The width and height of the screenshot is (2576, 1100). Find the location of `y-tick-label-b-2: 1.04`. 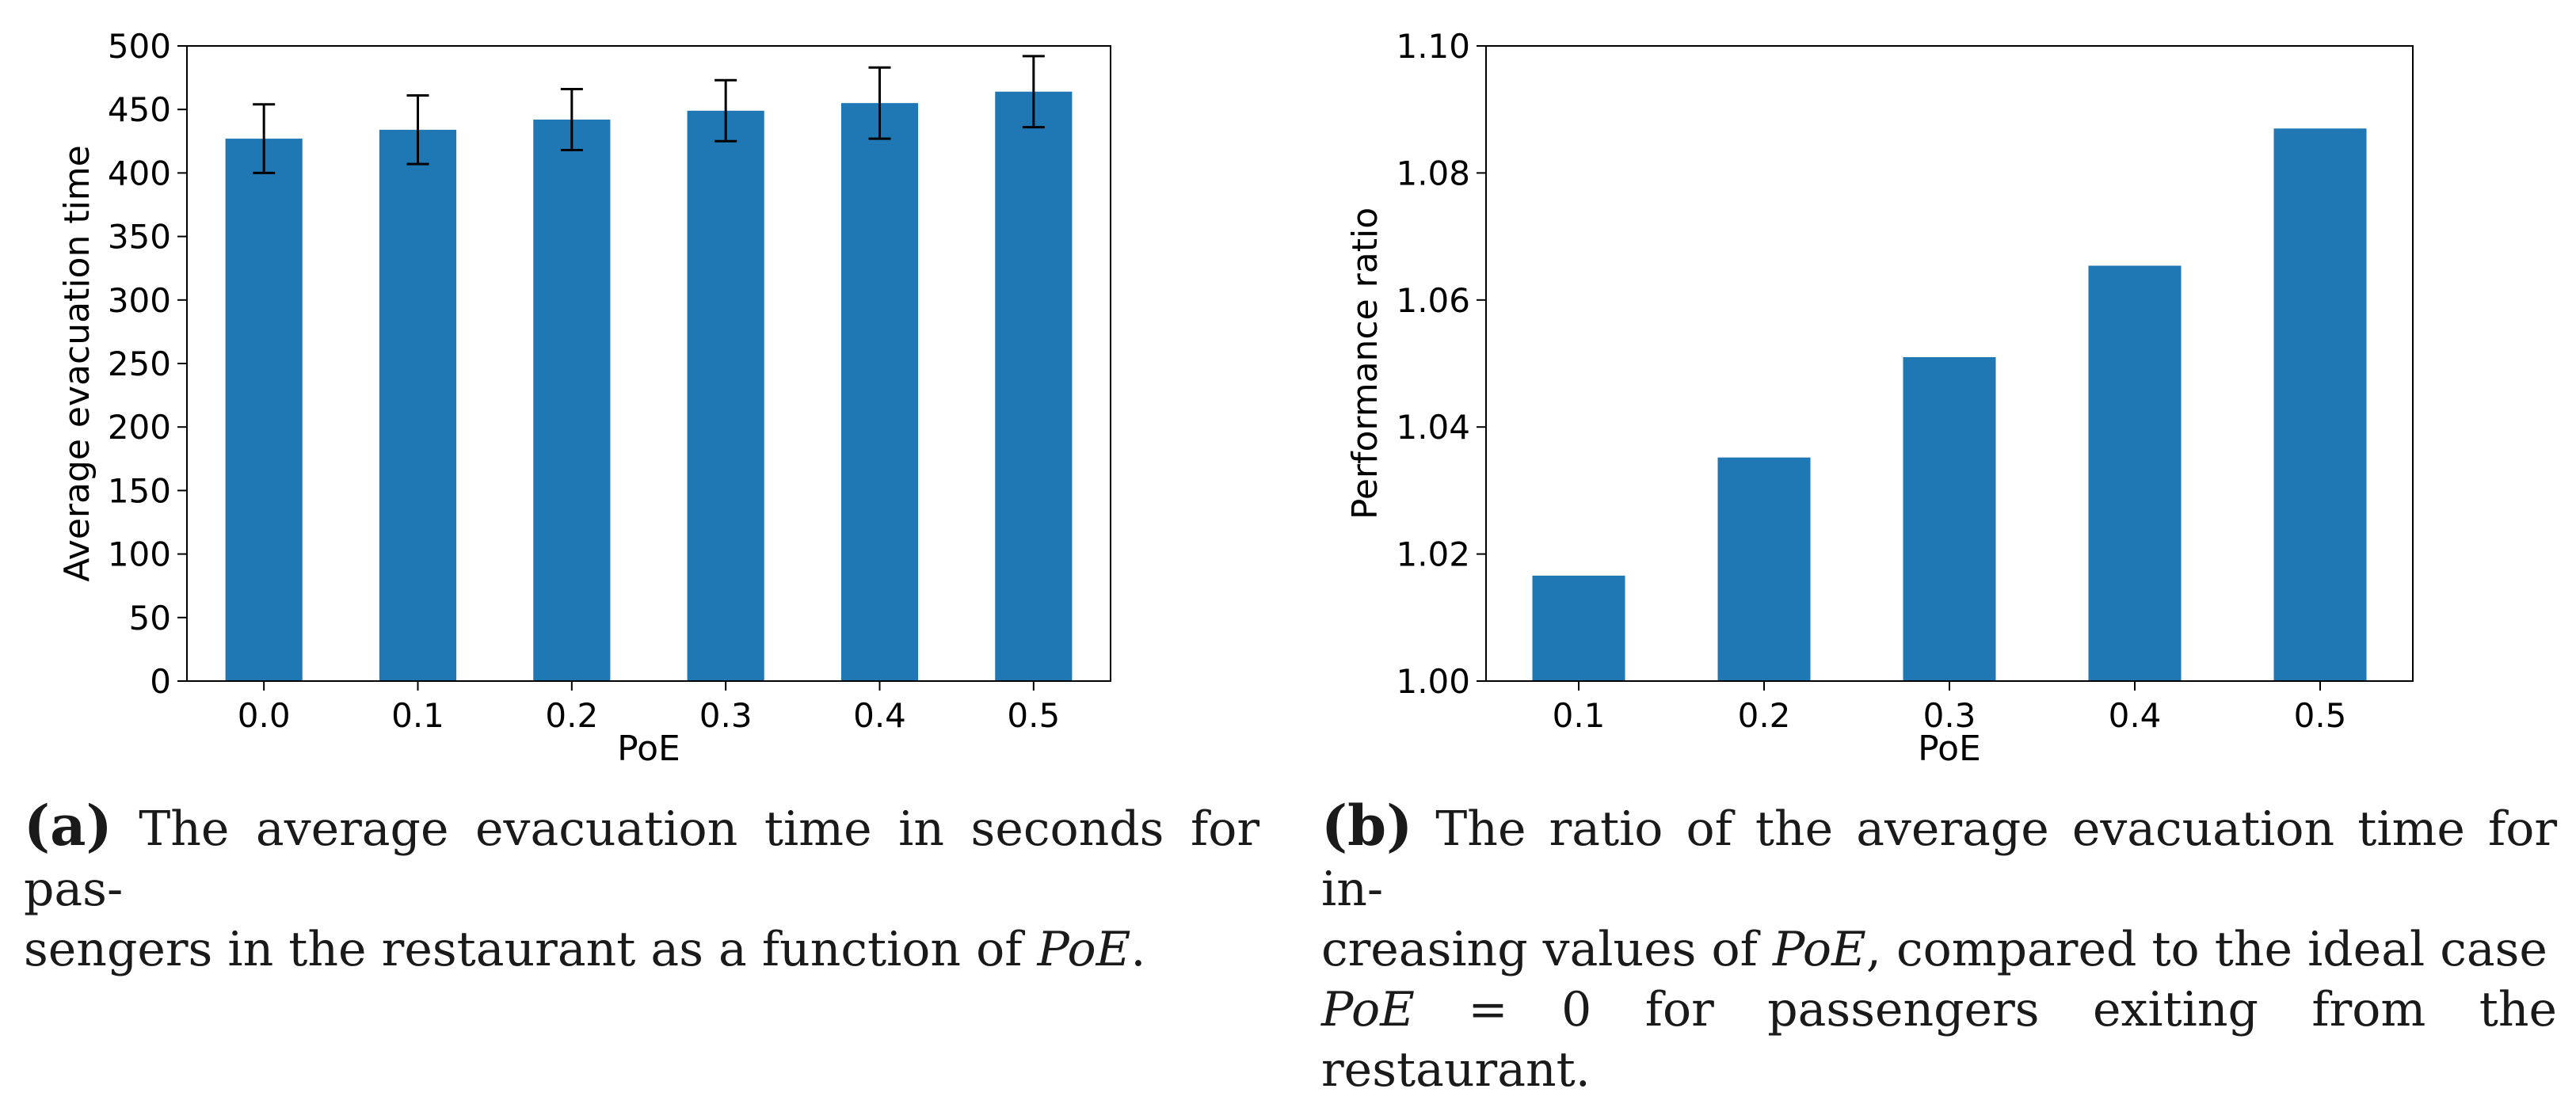

y-tick-label-b-2: 1.04 is located at coordinates (1433, 427).